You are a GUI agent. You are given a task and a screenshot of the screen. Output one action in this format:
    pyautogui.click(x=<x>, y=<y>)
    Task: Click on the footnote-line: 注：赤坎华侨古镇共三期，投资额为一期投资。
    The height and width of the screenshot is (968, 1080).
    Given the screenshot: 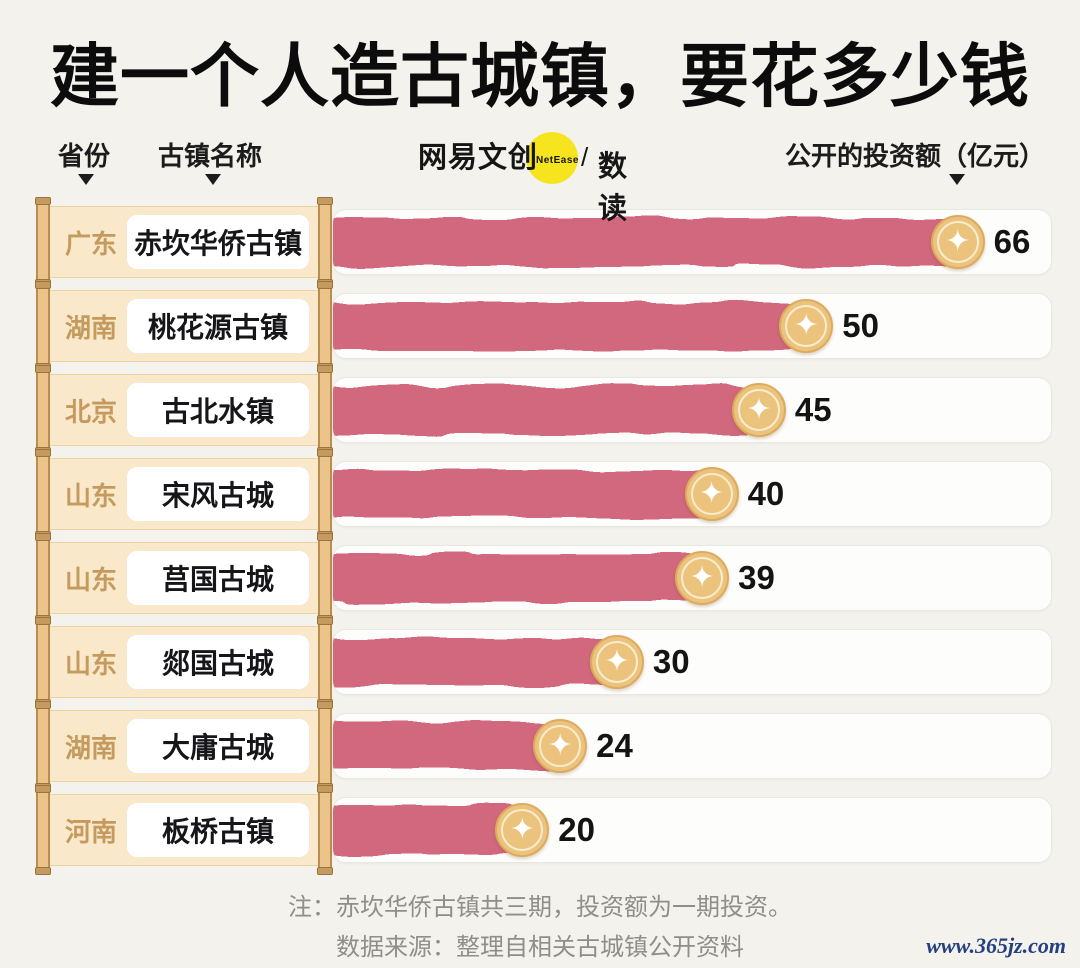 What is the action you would take?
    pyautogui.click(x=540, y=907)
    